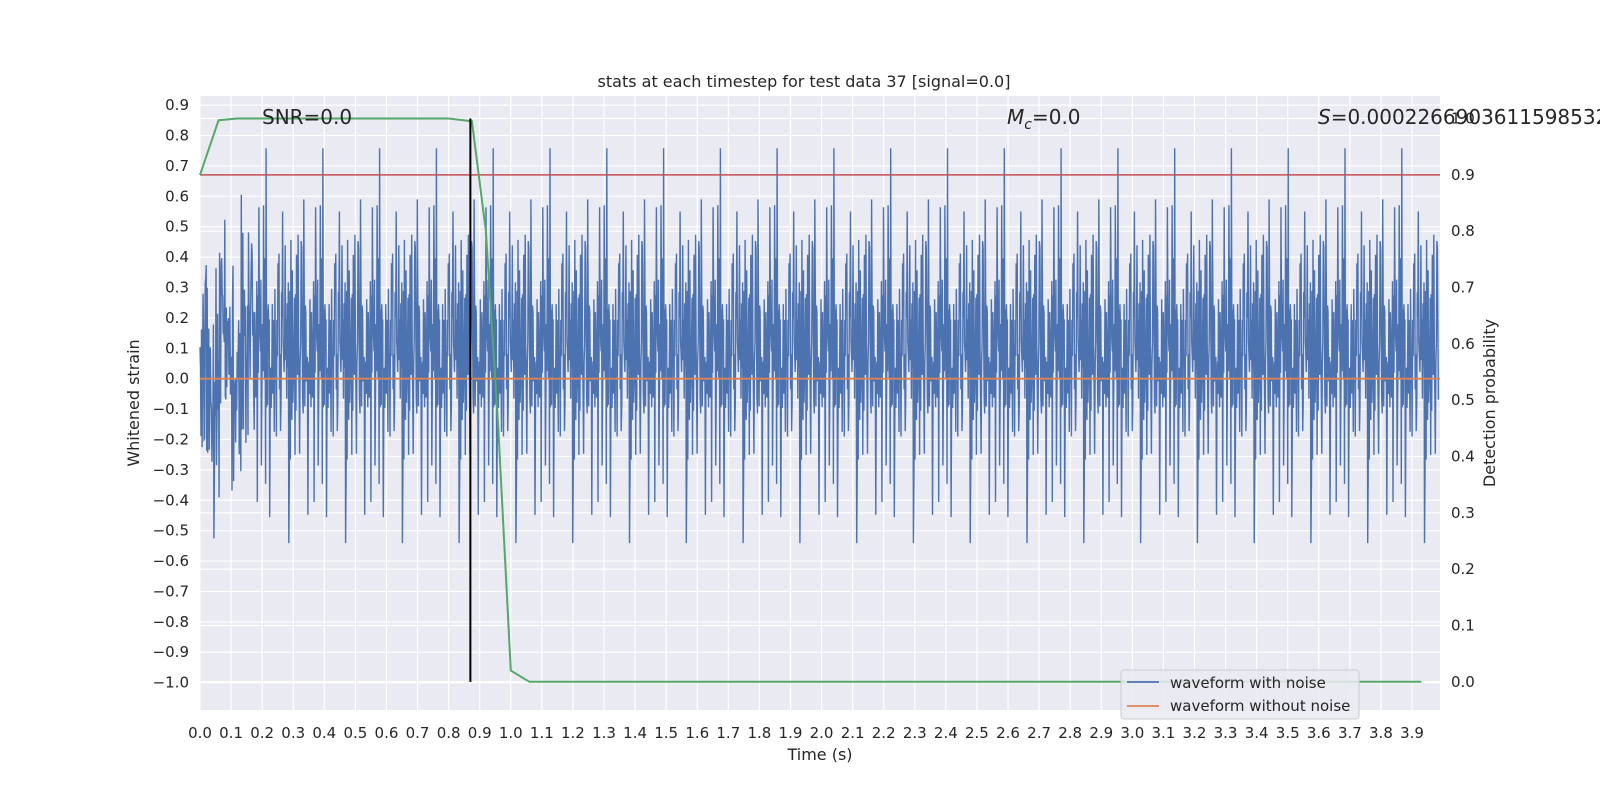 The height and width of the screenshot is (800, 1600). Describe the element at coordinates (1319, 733) in the screenshot. I see `x-tick-label: 3.6` at that location.